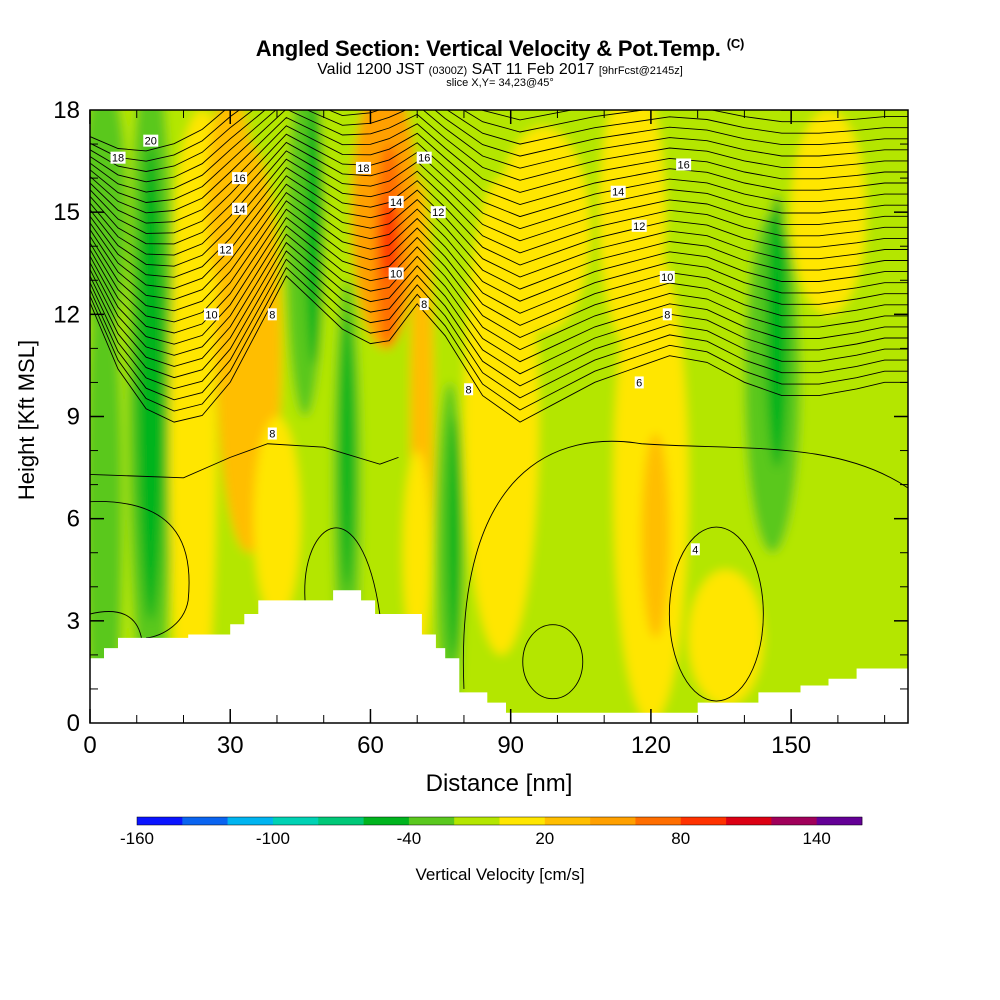  I want to click on contour-label: 20, so click(151, 142).